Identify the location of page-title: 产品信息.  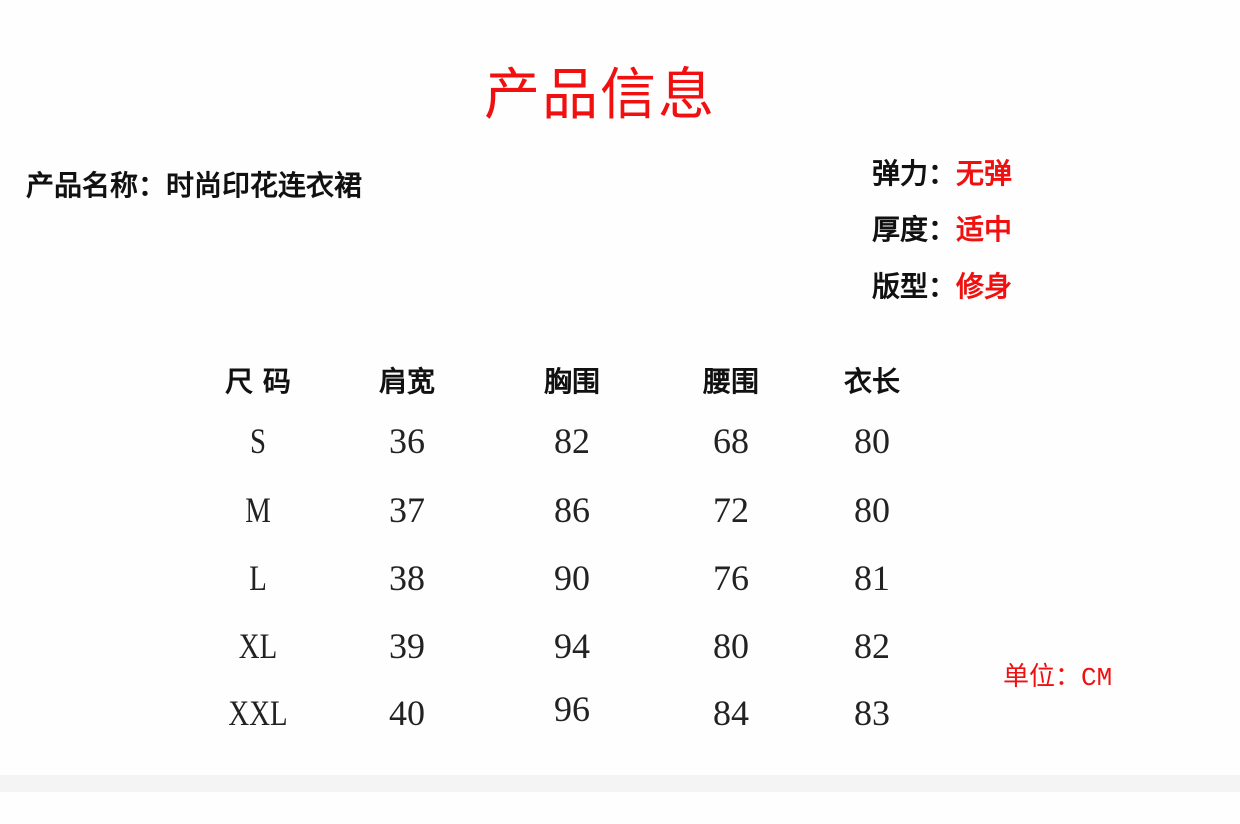
(600, 95).